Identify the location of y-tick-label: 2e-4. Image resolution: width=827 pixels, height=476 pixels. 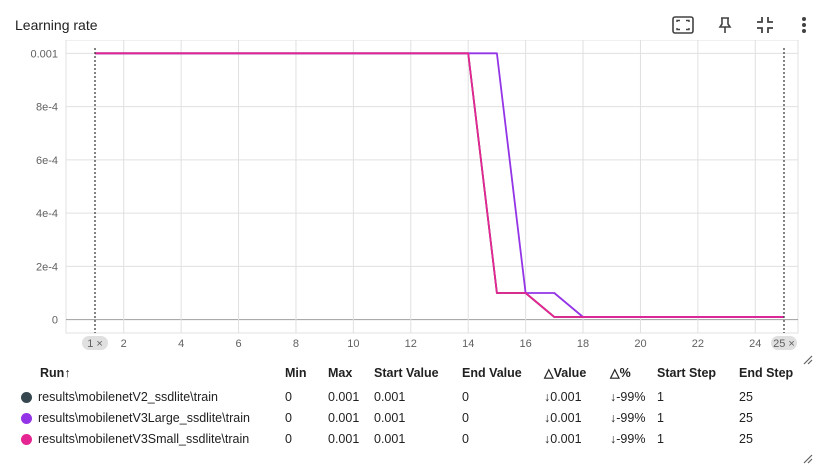
(47, 267).